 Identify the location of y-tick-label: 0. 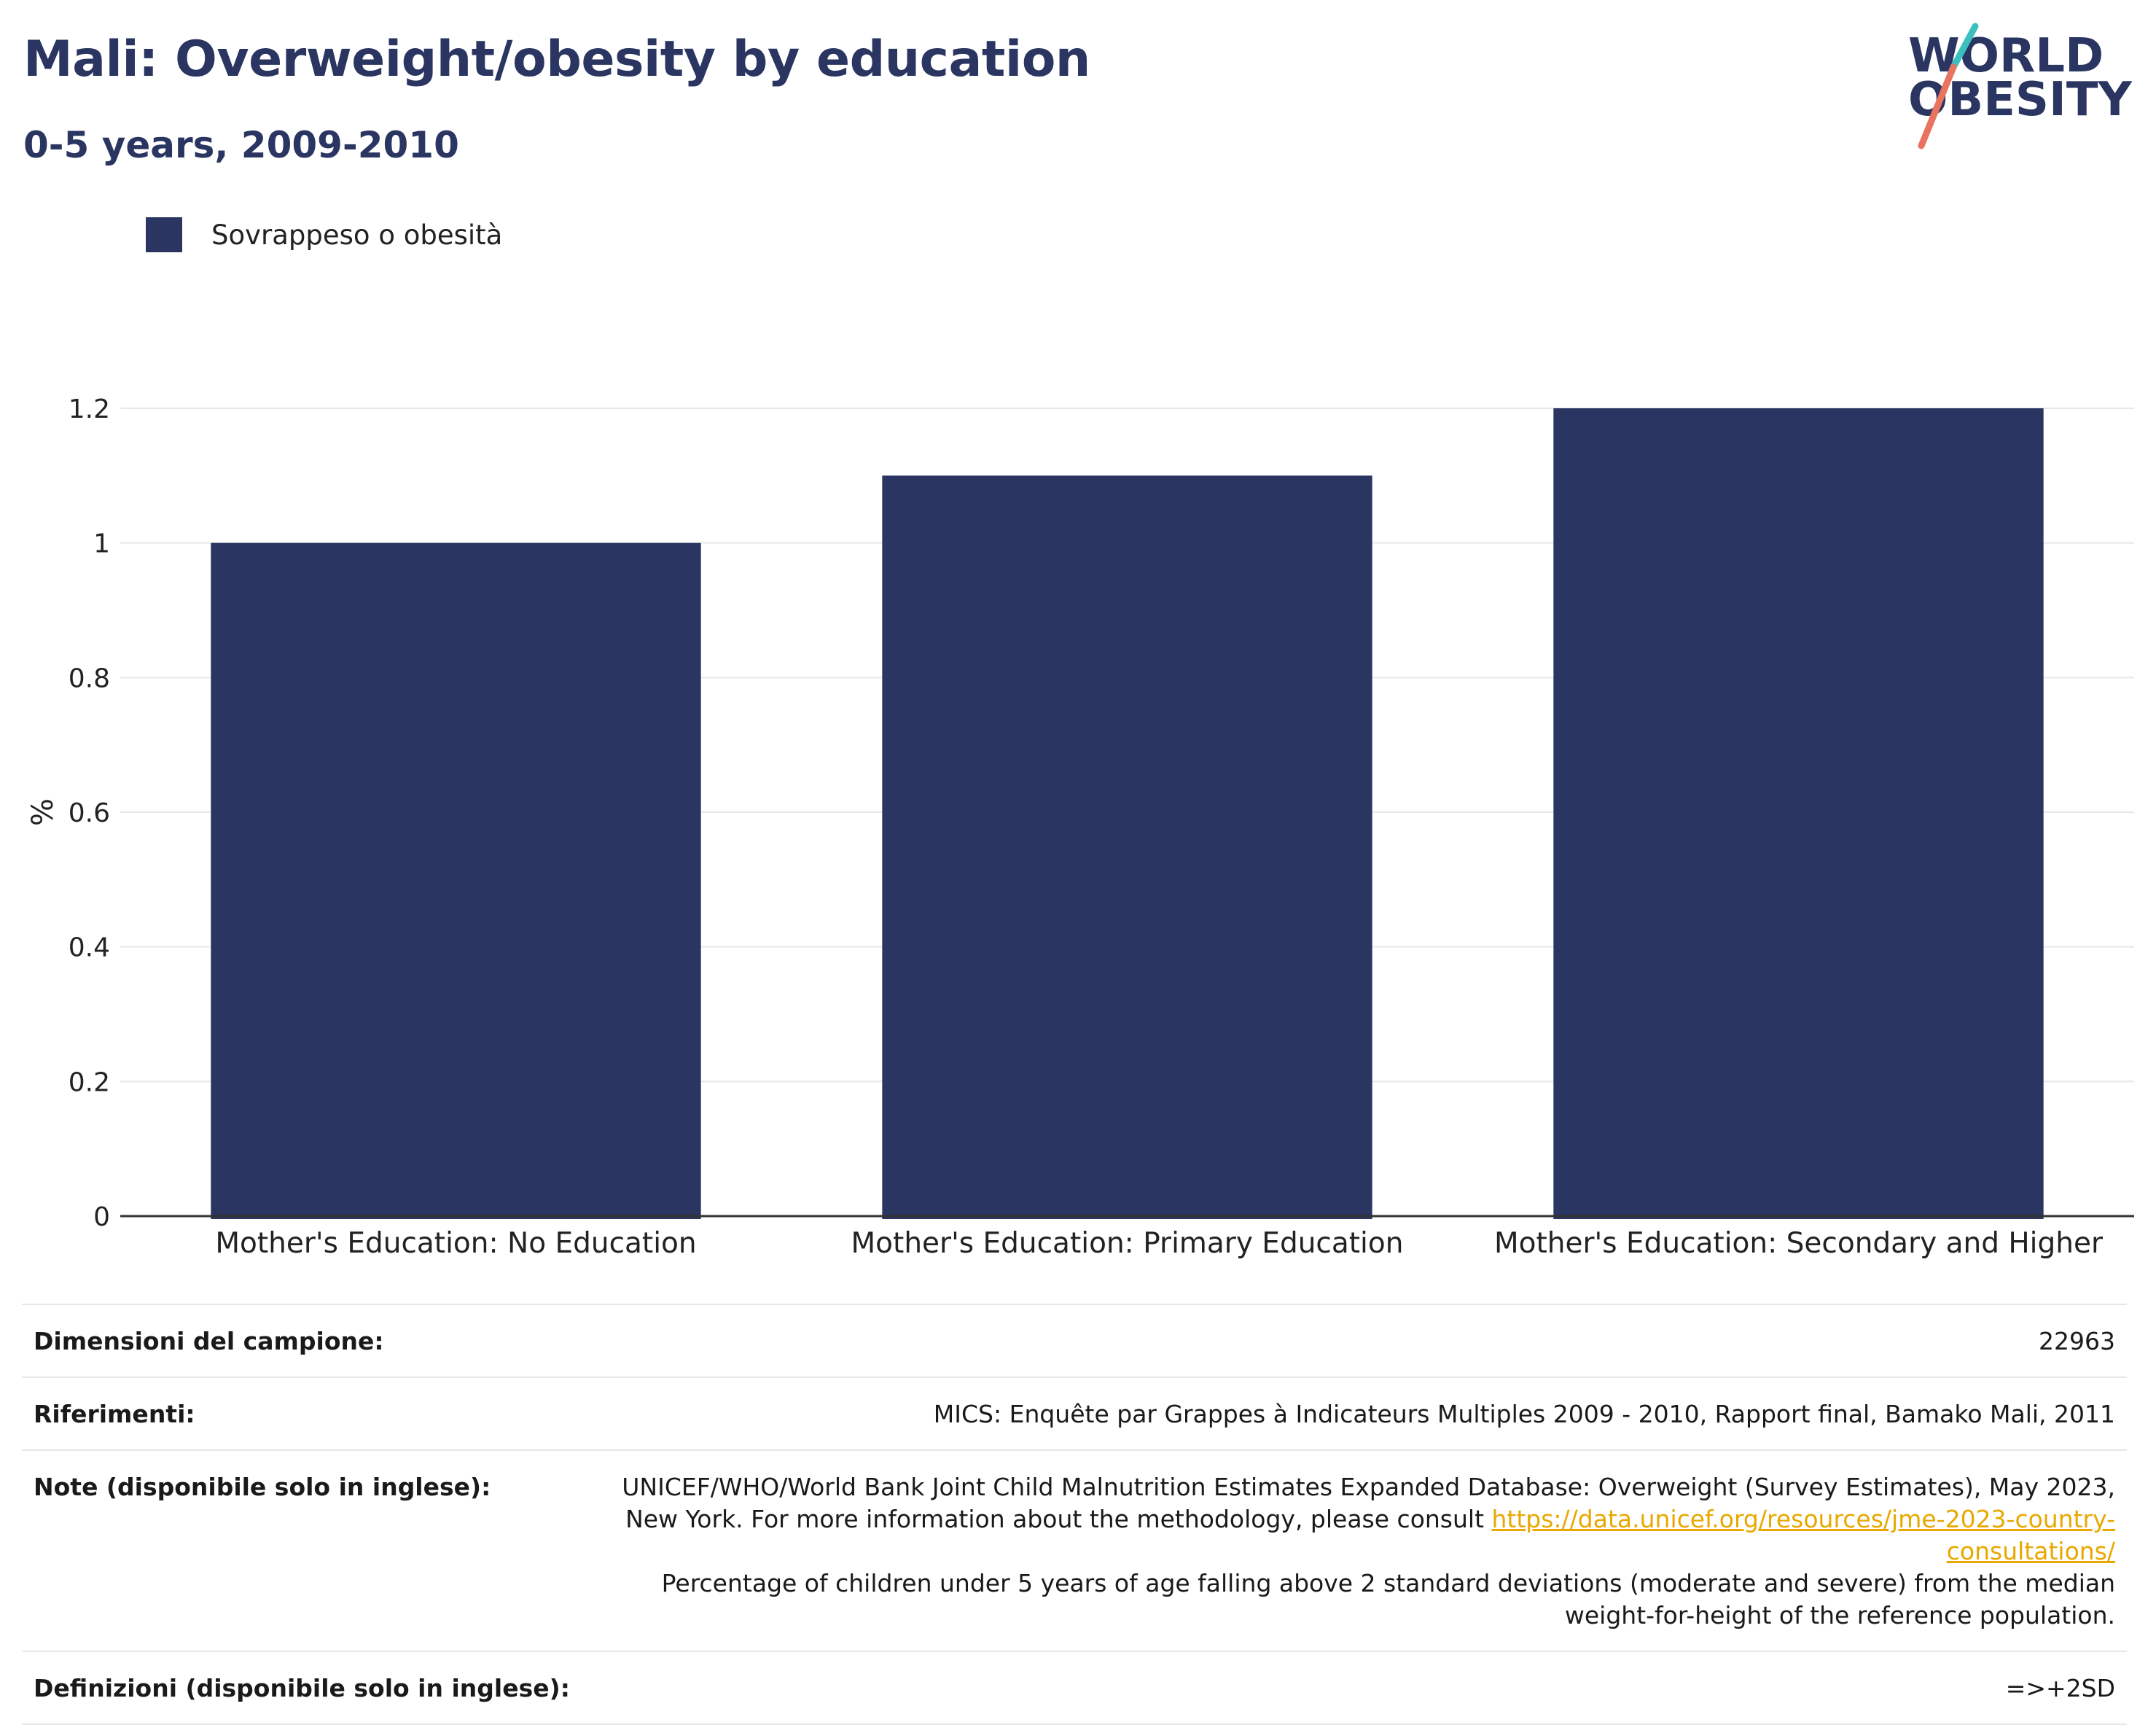
(101, 1217).